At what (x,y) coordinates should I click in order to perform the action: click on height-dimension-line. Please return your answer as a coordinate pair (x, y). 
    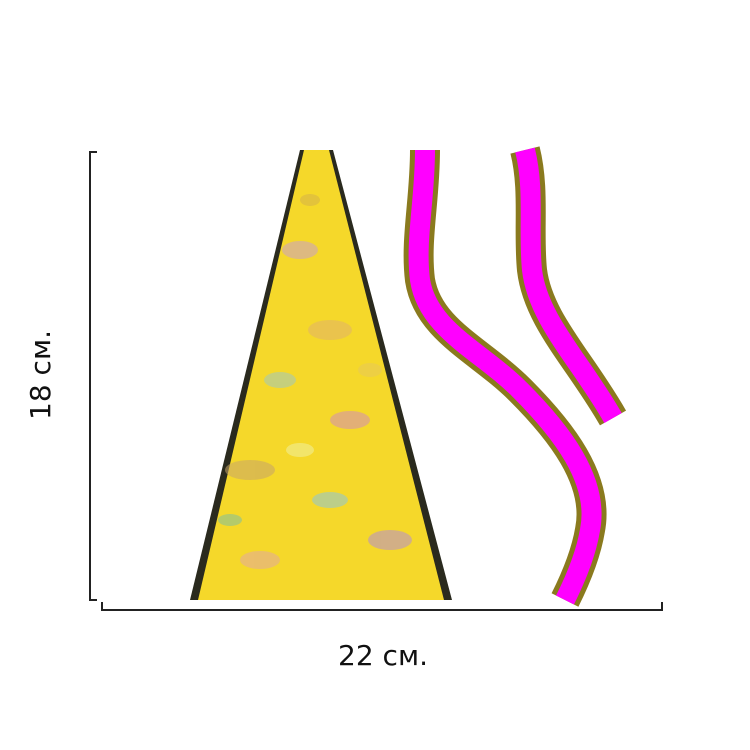
    Looking at the image, I should click on (93, 376).